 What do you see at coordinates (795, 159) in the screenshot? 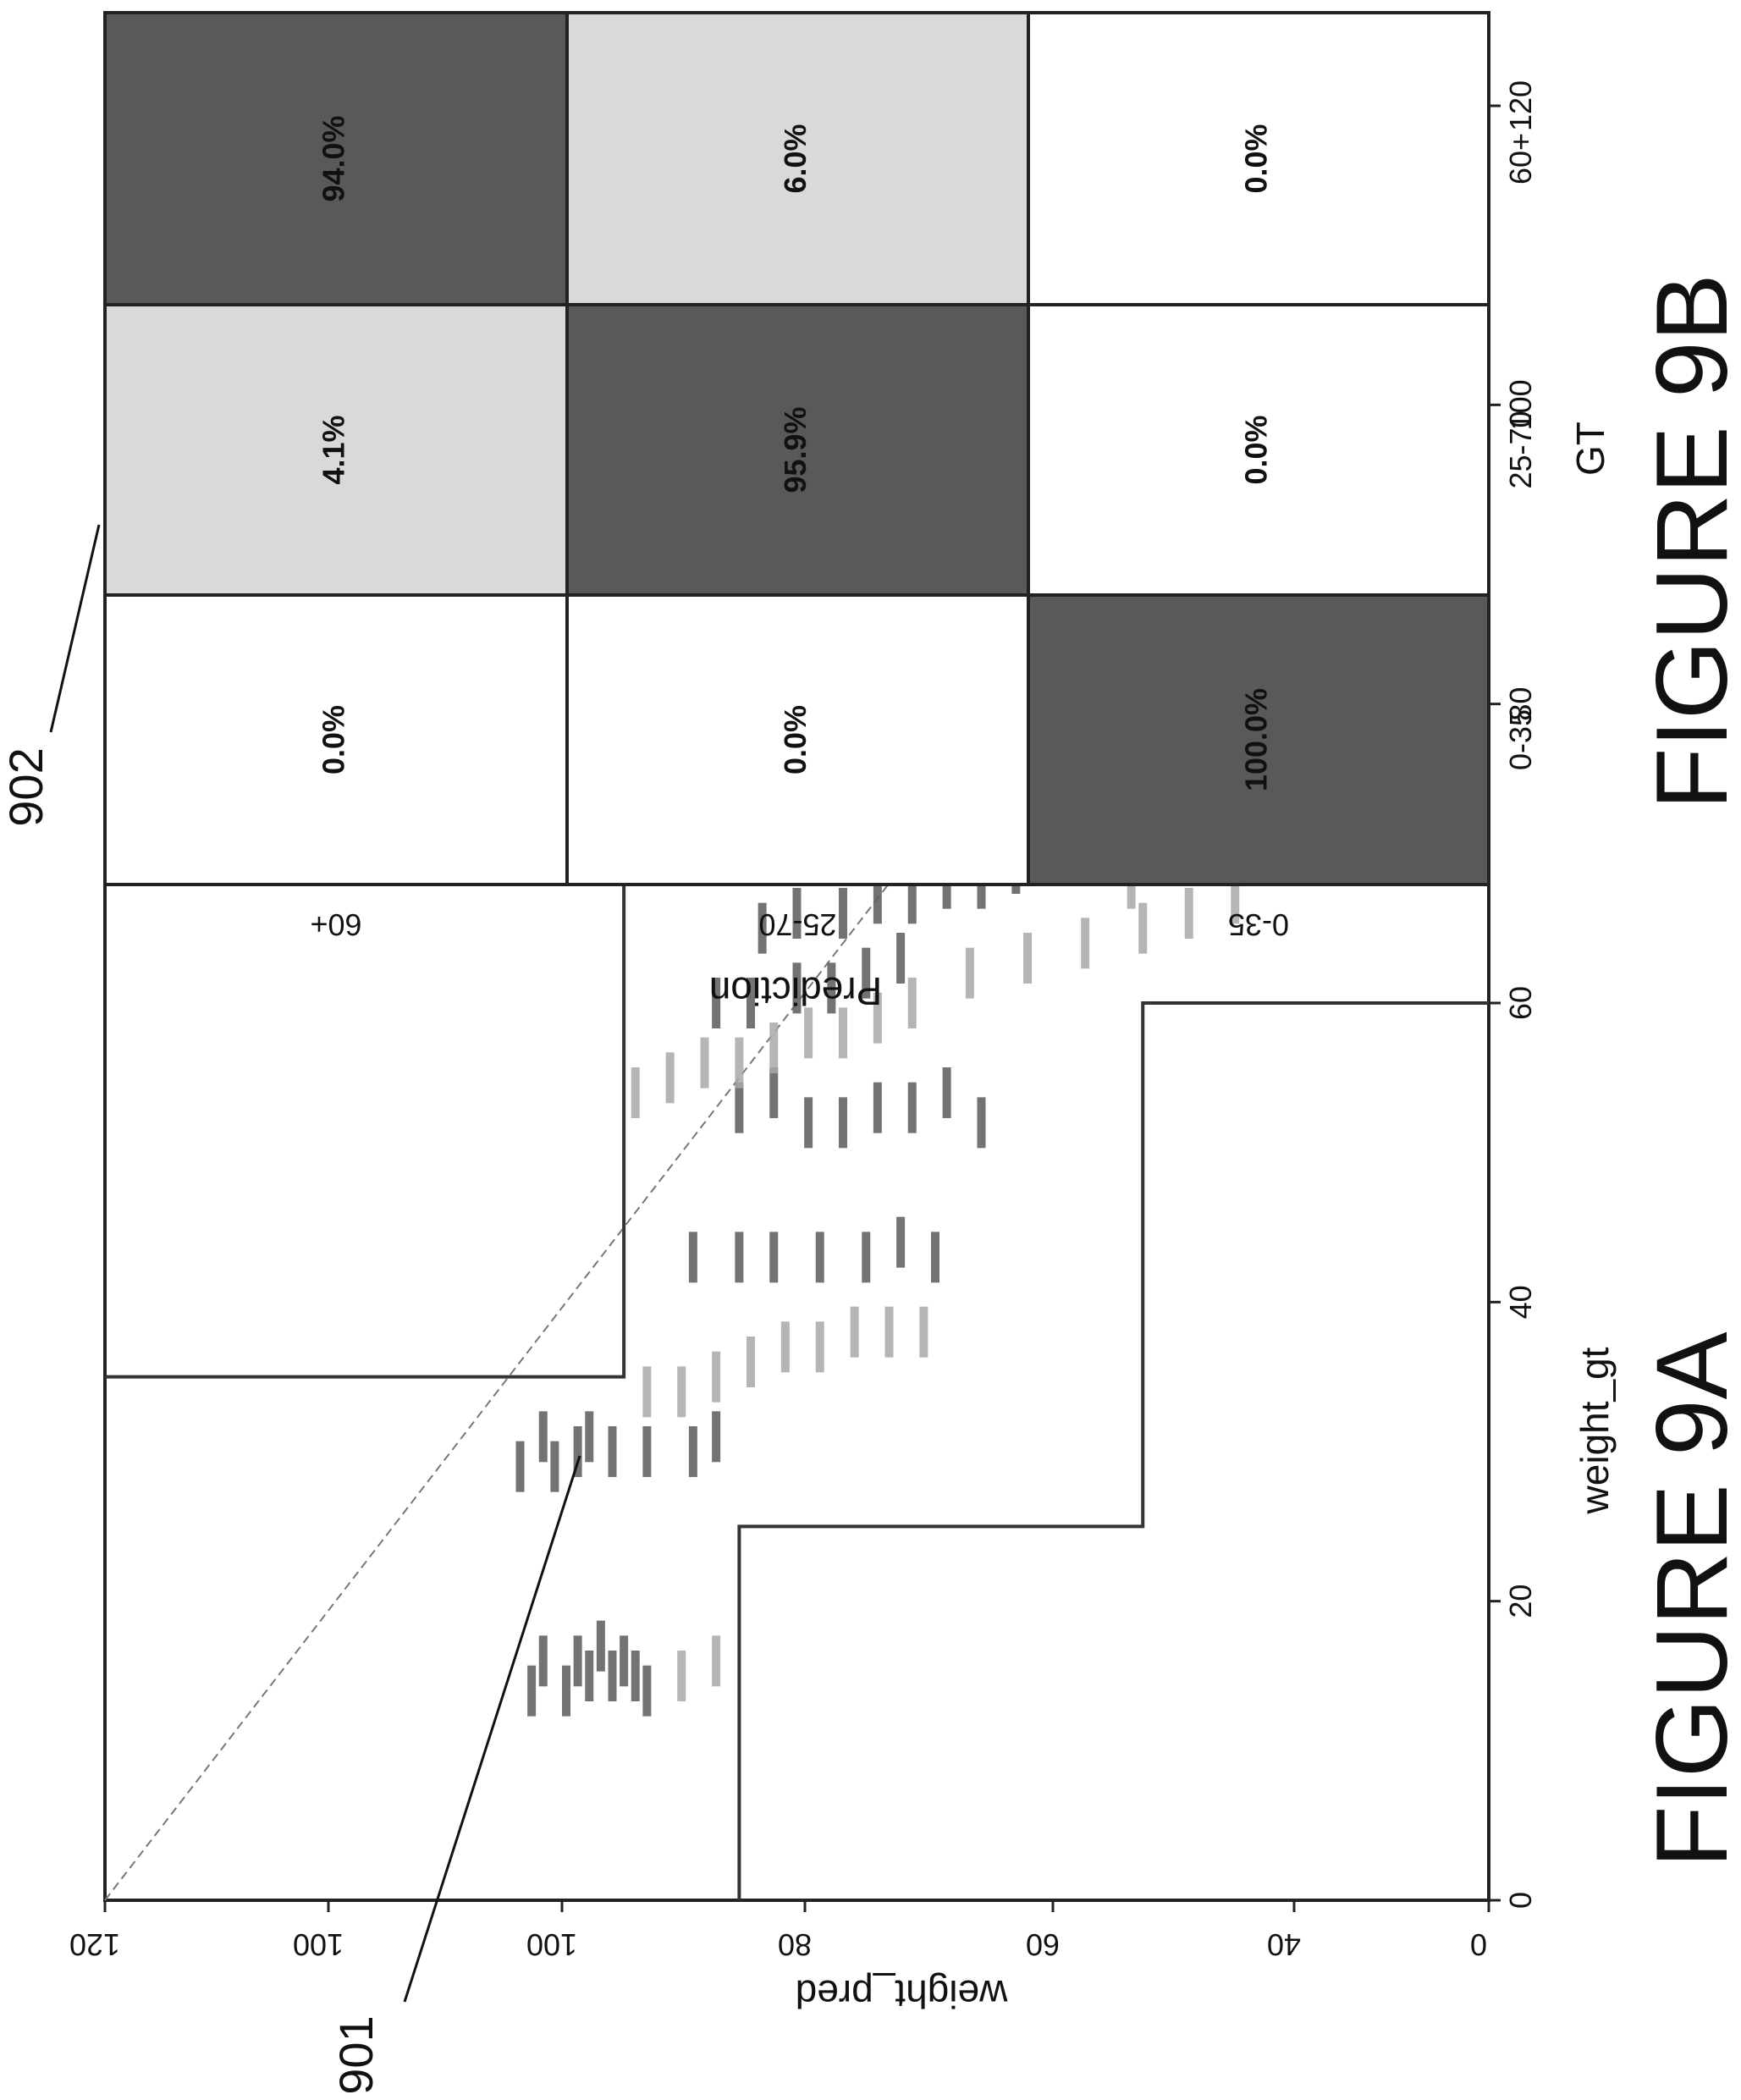
I see `cell-value-label: 6.0%` at bounding box center [795, 159].